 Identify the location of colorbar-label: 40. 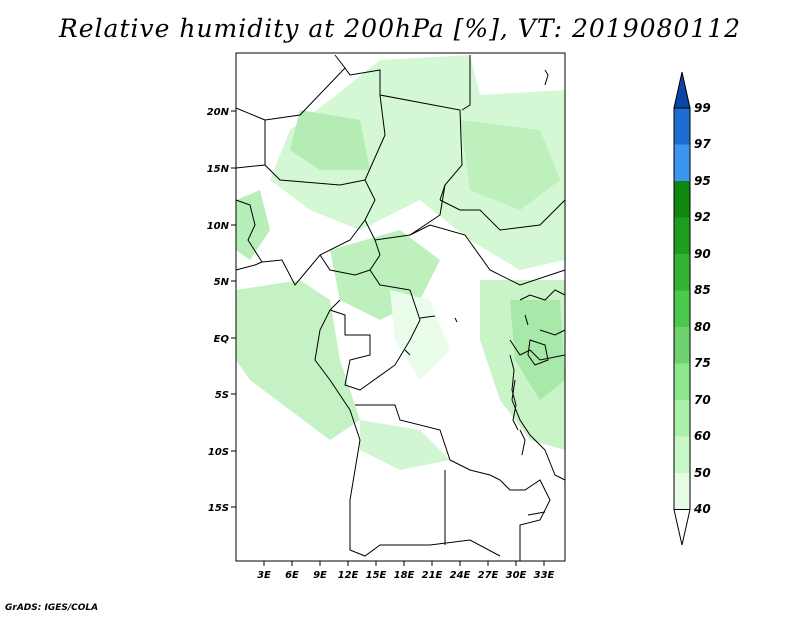
(702, 509).